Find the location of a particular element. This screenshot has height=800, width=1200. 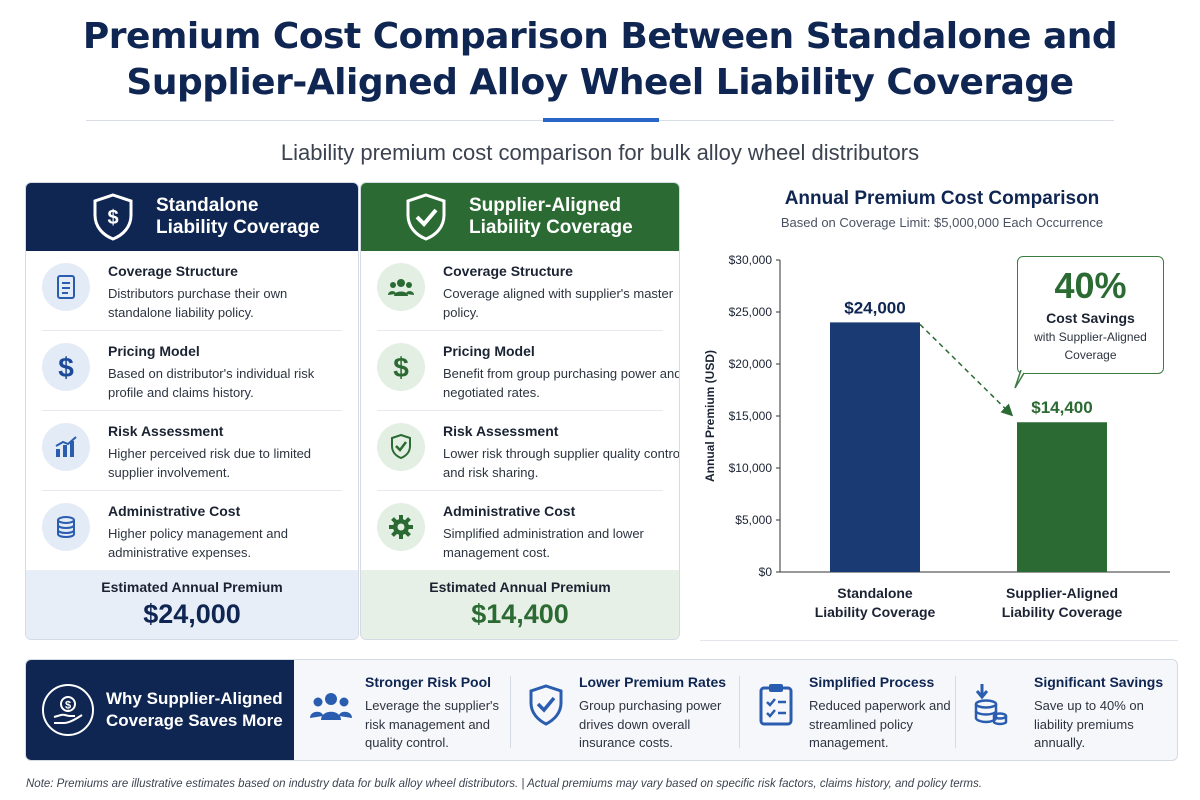

standalone-header: $ Standalone Liability Coverage is located at coordinates (192, 217).